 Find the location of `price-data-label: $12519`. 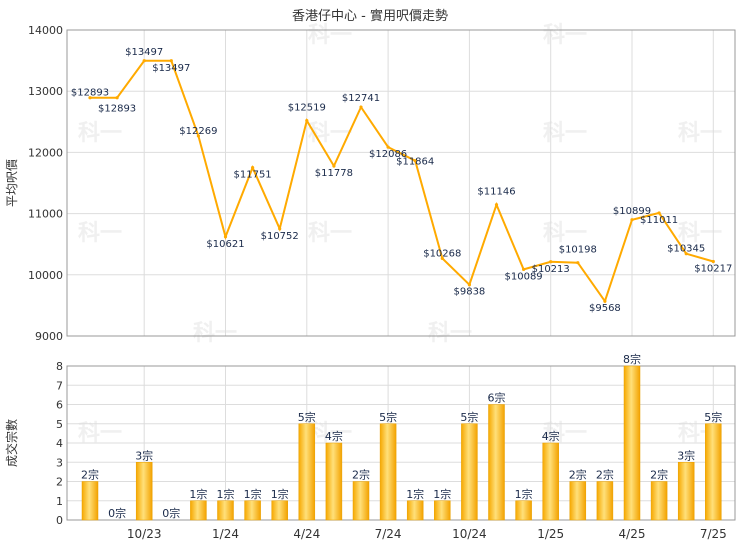

price-data-label: $12519 is located at coordinates (307, 108).